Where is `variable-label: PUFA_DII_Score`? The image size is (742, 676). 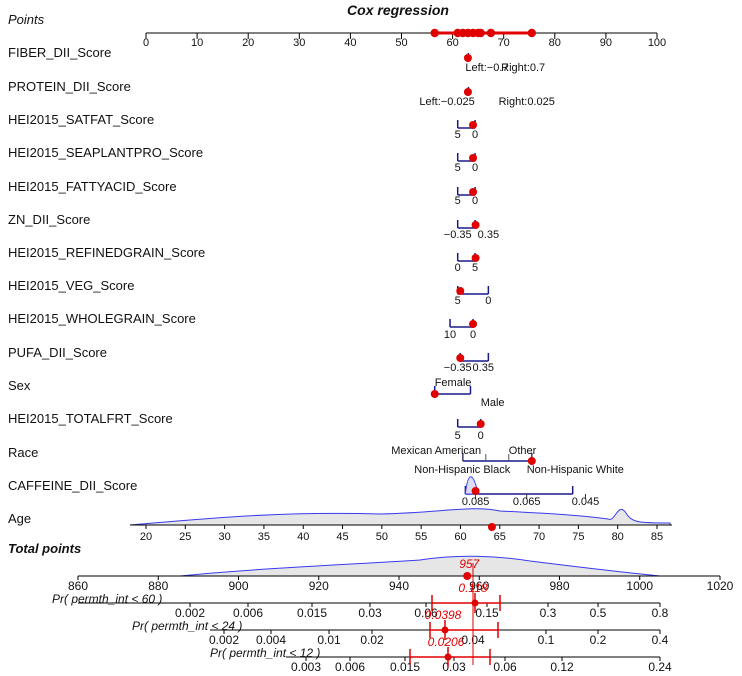 variable-label: PUFA_DII_Score is located at coordinates (57, 352).